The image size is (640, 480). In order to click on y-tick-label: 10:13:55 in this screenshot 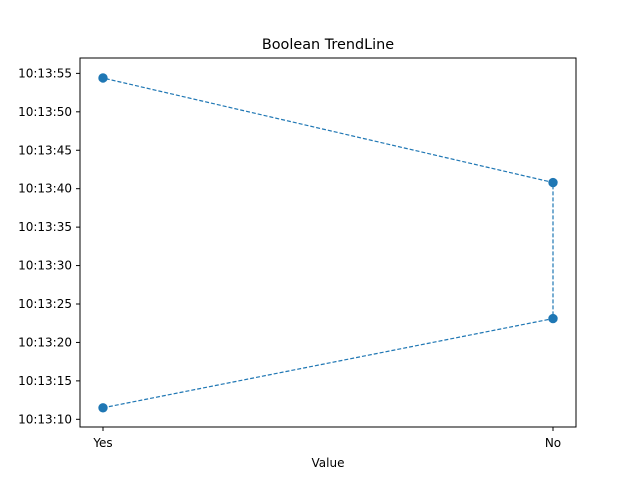, I will do `click(45, 73)`.